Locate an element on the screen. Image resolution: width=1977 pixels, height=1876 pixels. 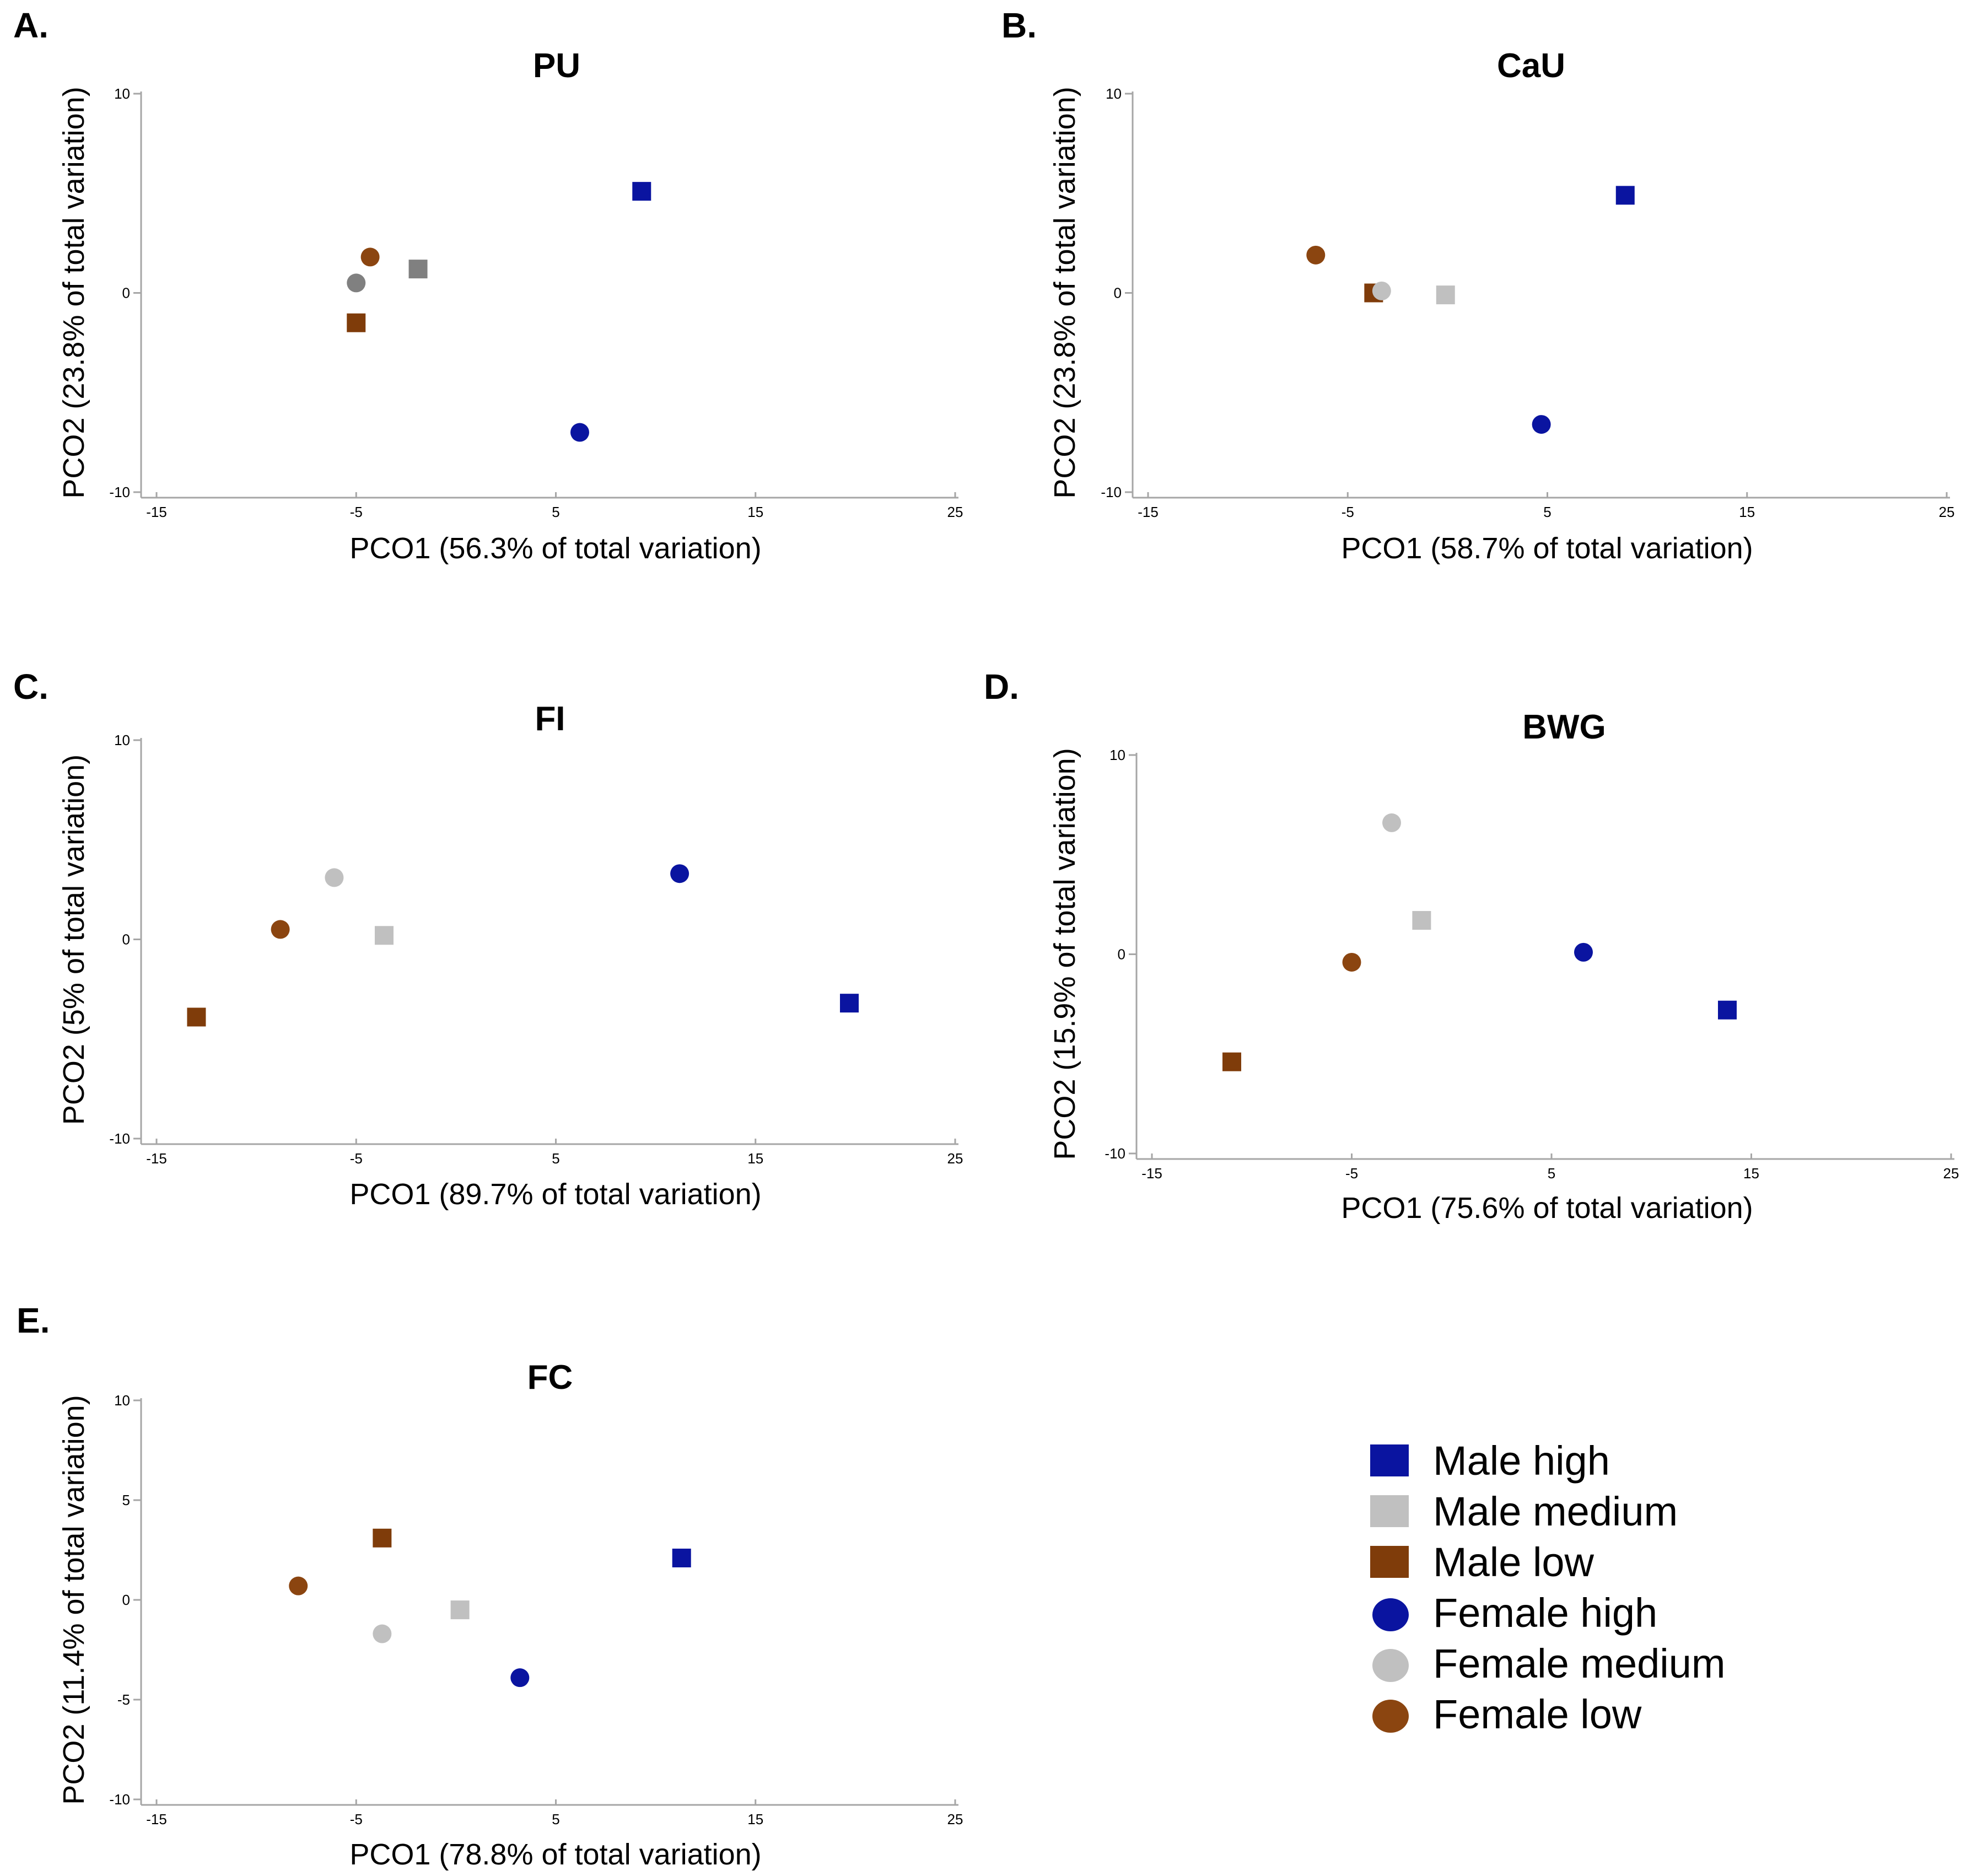
y-axis-label: PCO2 (5% of total variation) is located at coordinates (73, 939).